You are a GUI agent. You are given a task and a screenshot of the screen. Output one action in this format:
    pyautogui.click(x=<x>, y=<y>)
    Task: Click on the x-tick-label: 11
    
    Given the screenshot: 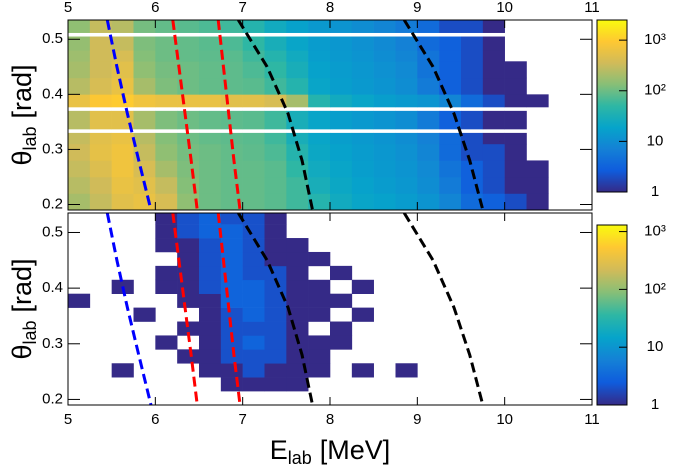 What is the action you would take?
    pyautogui.click(x=592, y=419)
    